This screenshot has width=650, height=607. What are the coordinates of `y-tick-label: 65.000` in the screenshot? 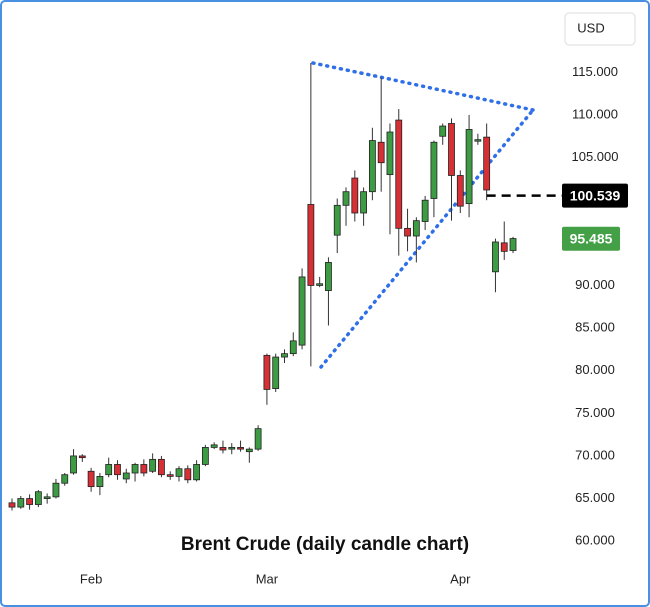 It's located at (595, 497).